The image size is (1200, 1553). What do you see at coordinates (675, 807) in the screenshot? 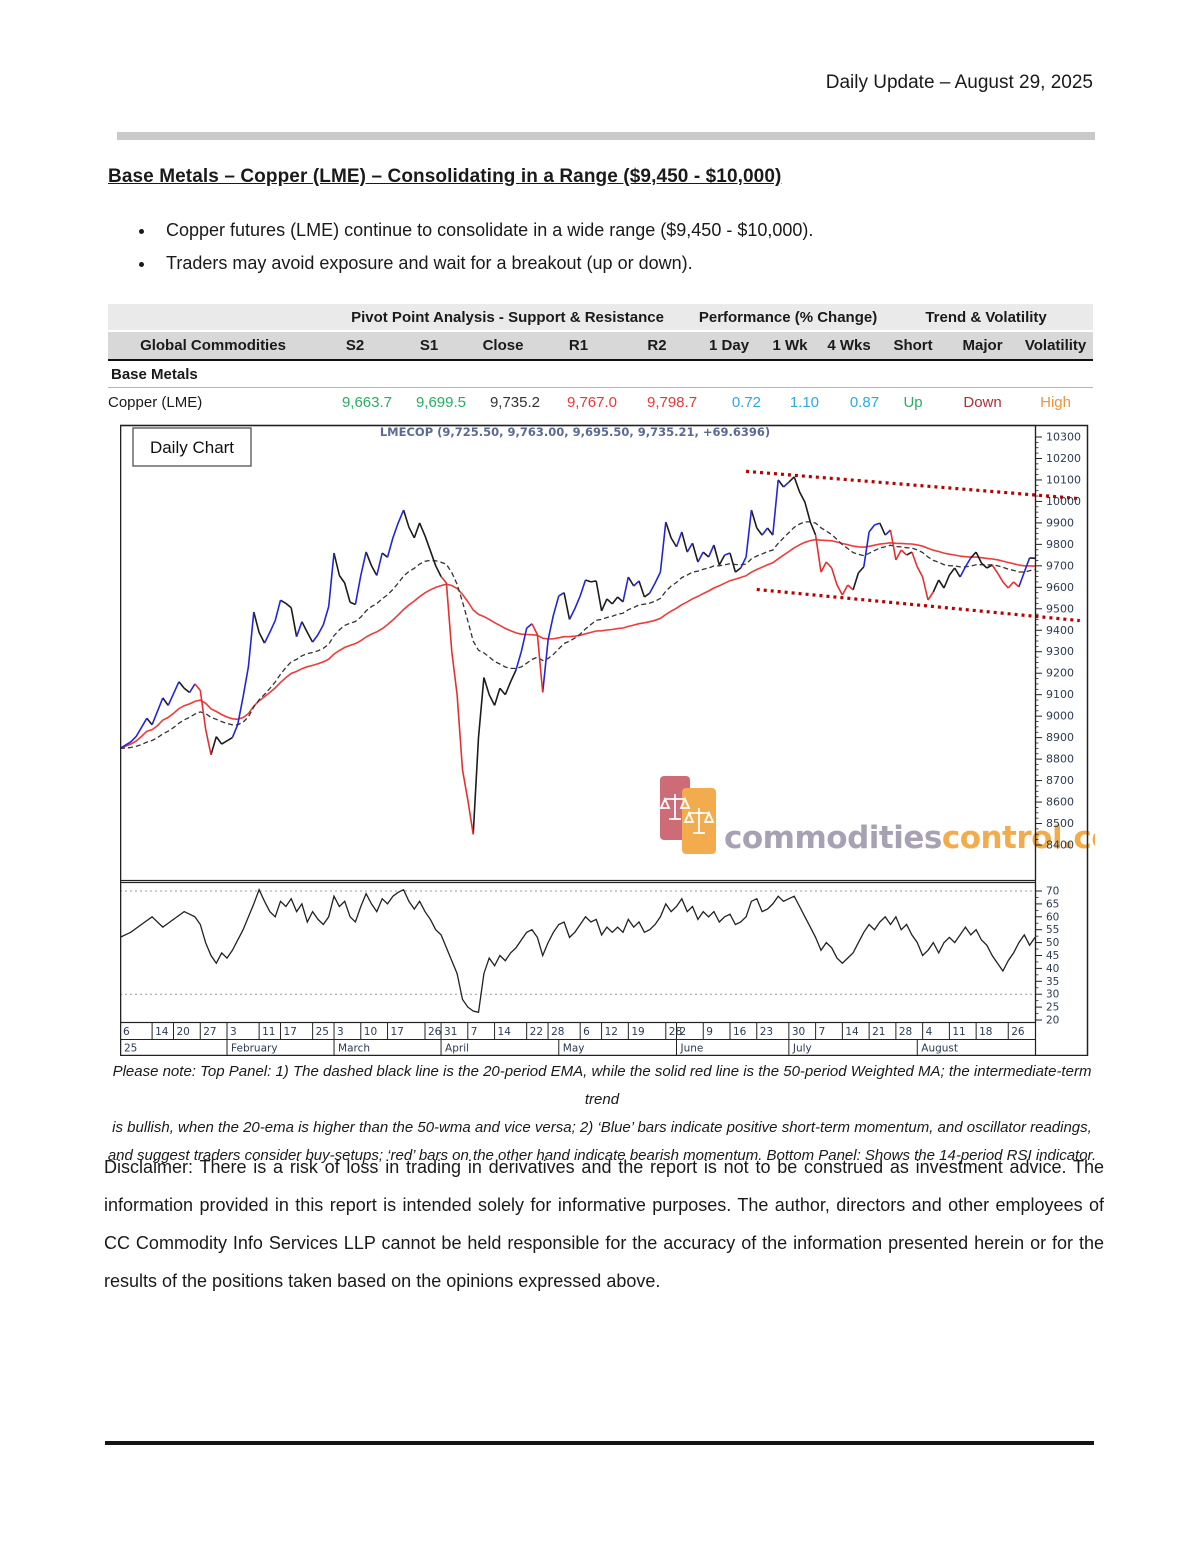
I see `scales-icon-left` at bounding box center [675, 807].